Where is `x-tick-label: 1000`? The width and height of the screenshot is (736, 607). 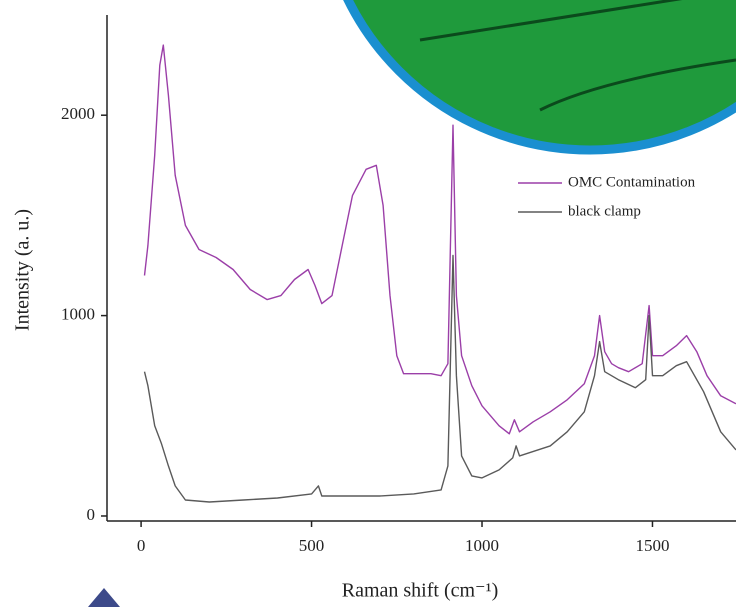 x-tick-label: 1000 is located at coordinates (482, 545).